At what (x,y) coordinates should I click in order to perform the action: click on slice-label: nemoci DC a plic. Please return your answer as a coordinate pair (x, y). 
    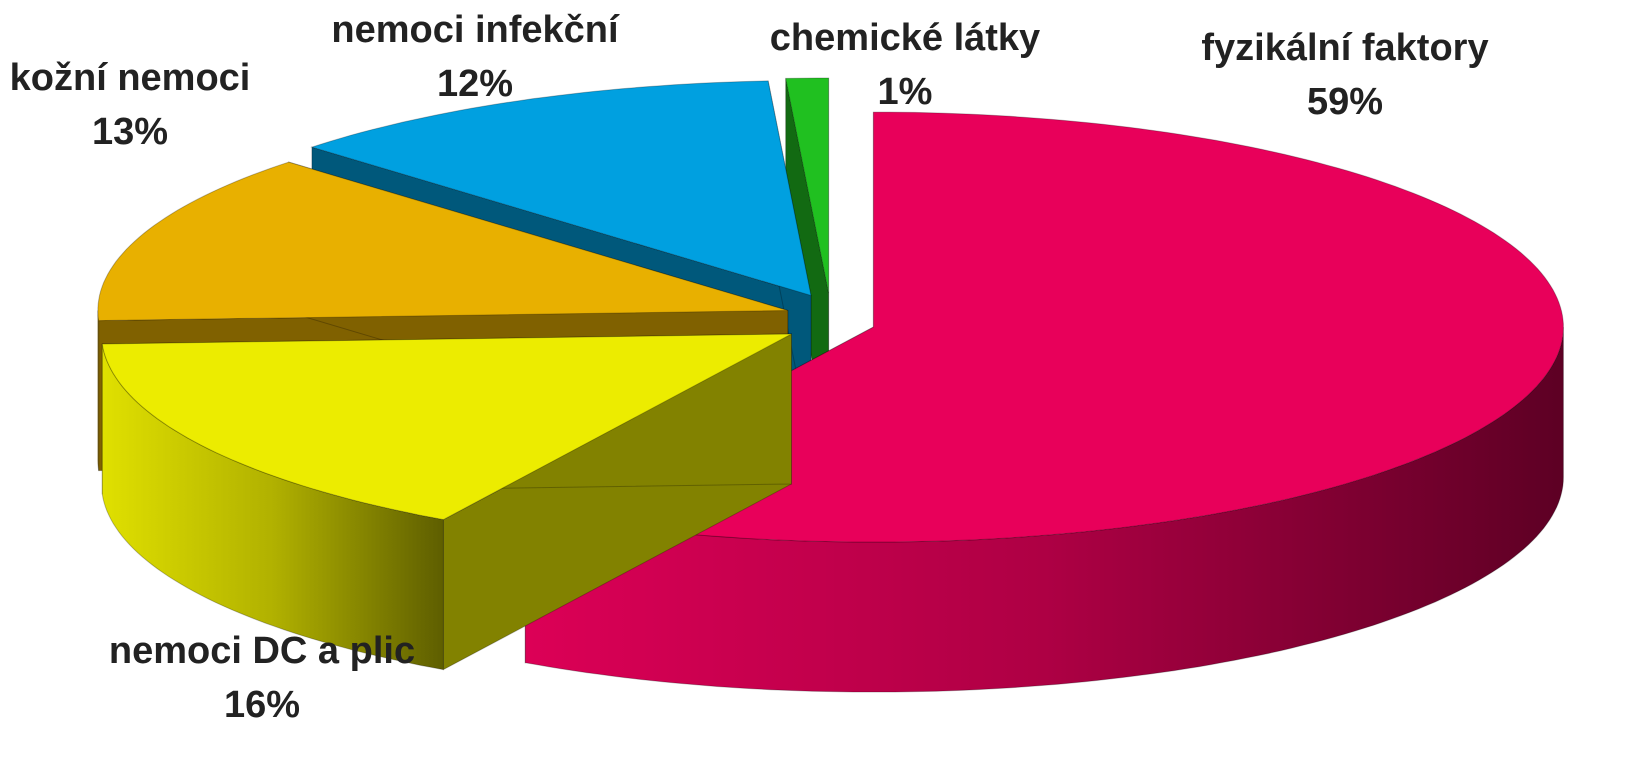
    Looking at the image, I should click on (262, 651).